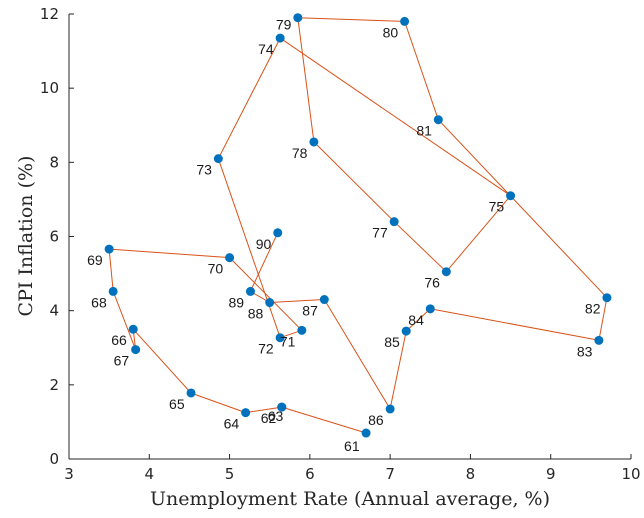  Describe the element at coordinates (236, 302) in the screenshot. I see `point-label-89: 89` at that location.